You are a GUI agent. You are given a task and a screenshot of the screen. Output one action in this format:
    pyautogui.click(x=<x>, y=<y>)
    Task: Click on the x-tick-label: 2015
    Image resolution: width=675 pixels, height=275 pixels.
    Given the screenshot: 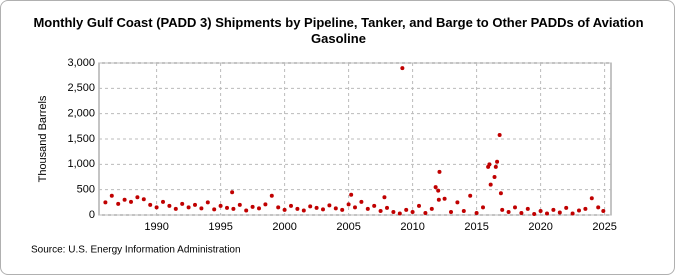 What is the action you would take?
    pyautogui.click(x=476, y=227)
    